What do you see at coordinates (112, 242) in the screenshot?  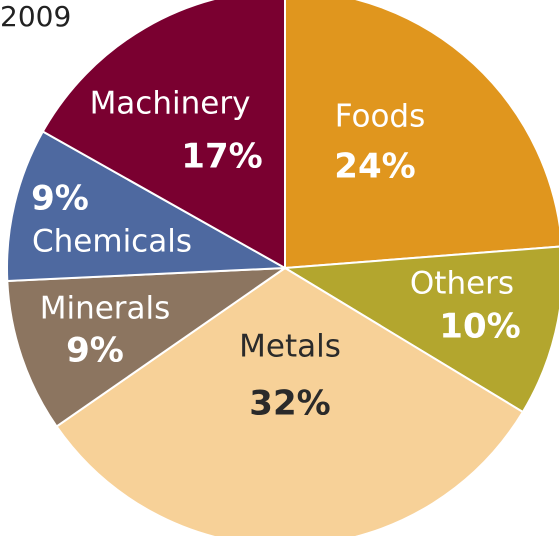 I see `slice-label: Chemicals` at bounding box center [112, 242].